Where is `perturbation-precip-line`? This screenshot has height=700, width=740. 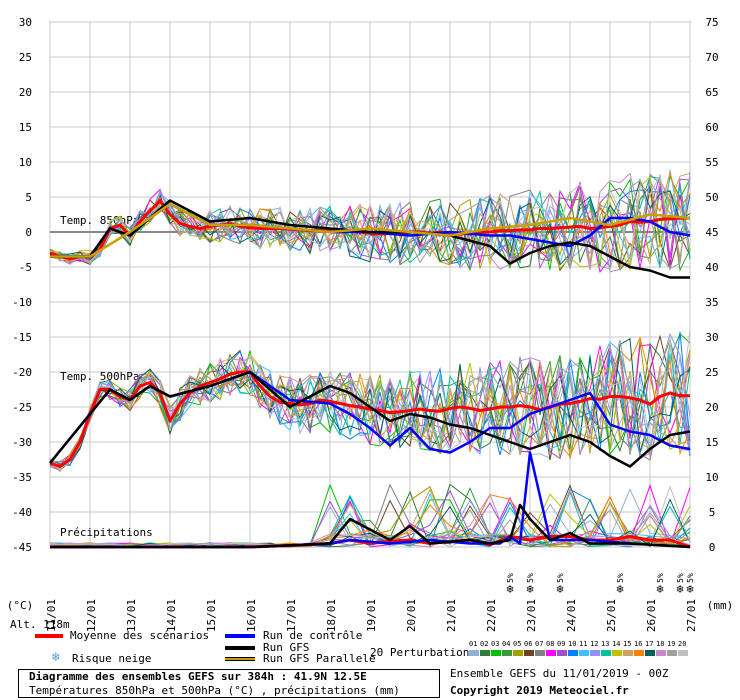 perturbation-precip-line is located at coordinates (370, 518).